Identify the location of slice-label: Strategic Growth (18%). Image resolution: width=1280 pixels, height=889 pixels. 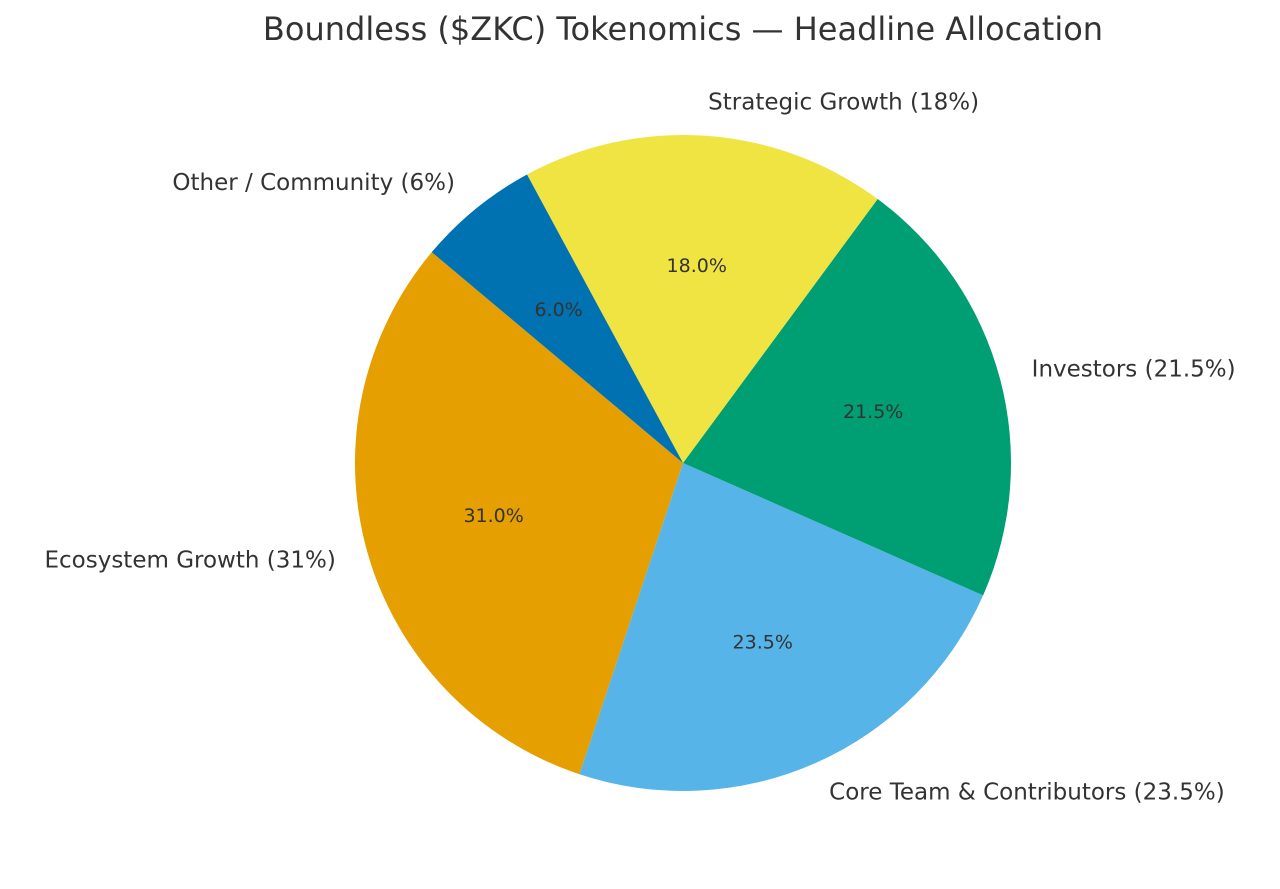
(843, 103).